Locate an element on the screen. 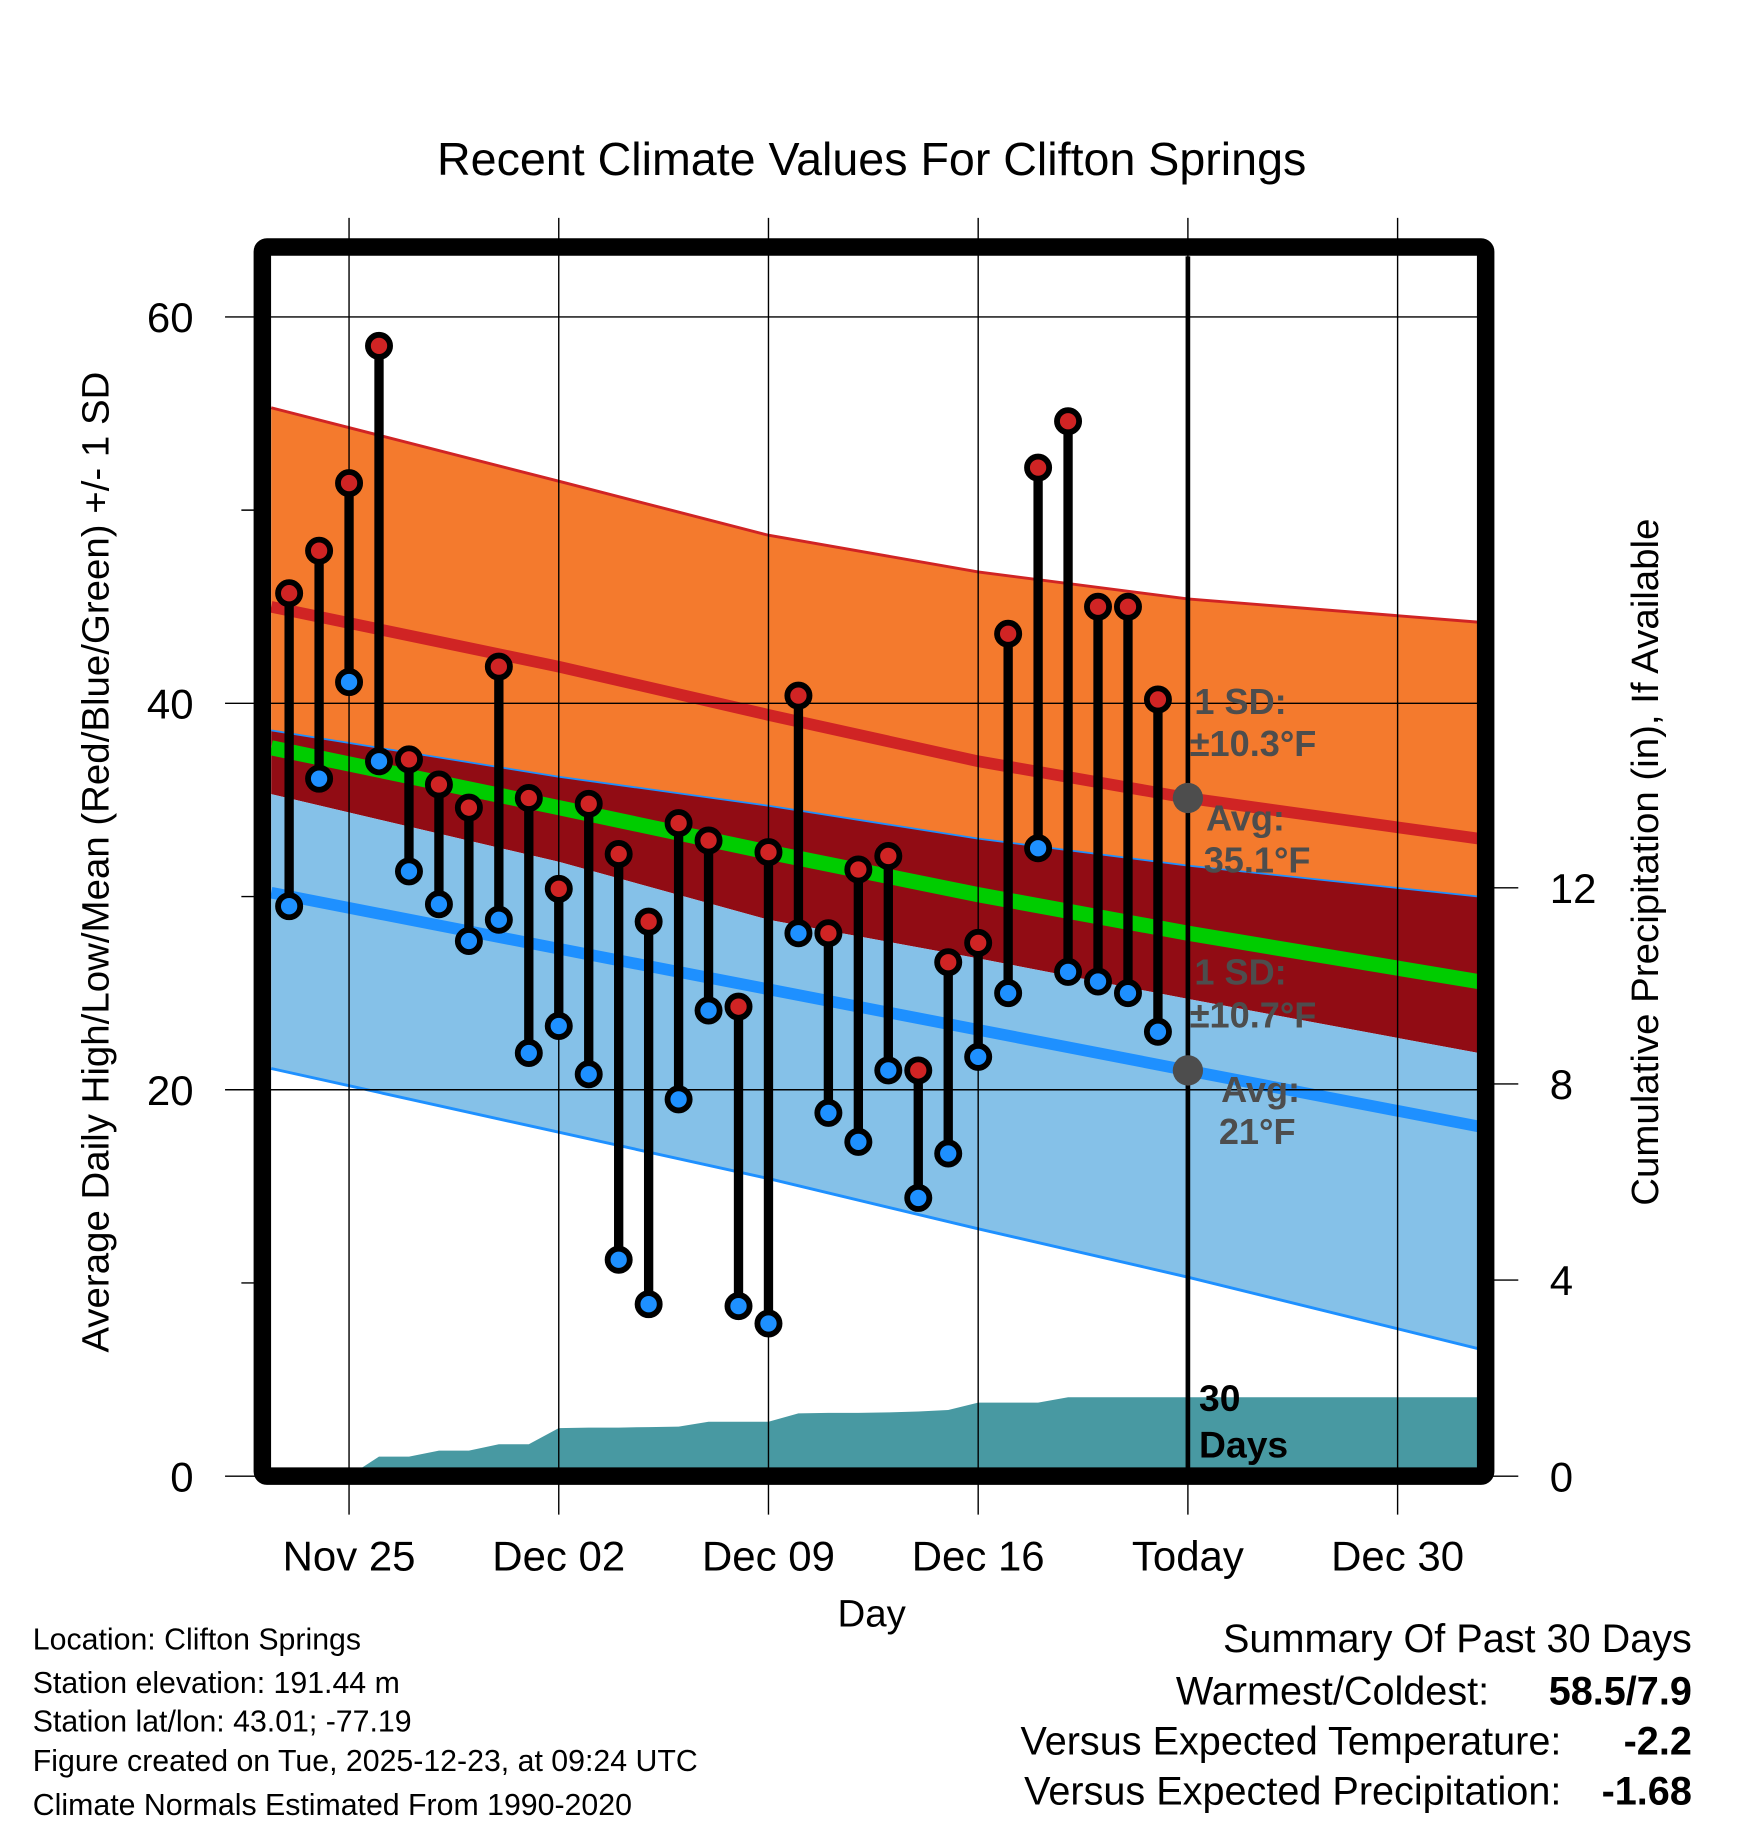  precip-anomaly-label: Versus Expected Precipitation: is located at coordinates (1292, 1792).